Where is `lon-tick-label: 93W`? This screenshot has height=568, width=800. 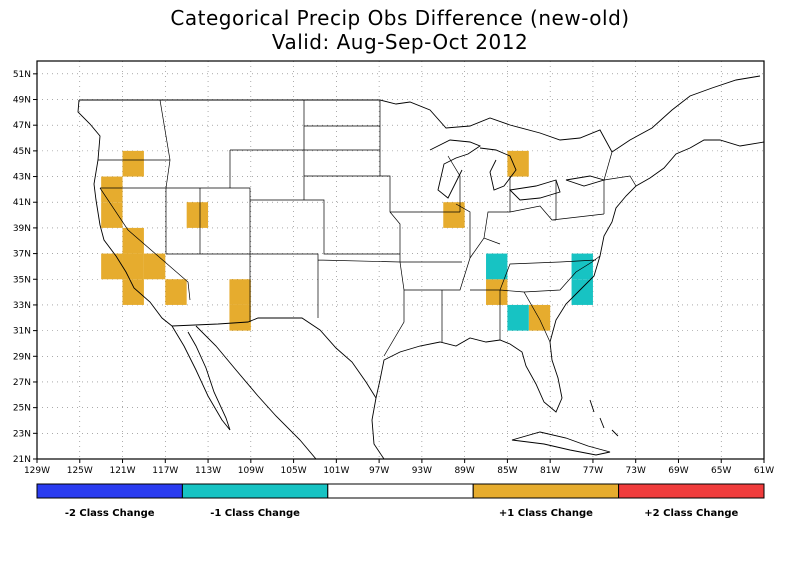 lon-tick-label: 93W is located at coordinates (422, 471).